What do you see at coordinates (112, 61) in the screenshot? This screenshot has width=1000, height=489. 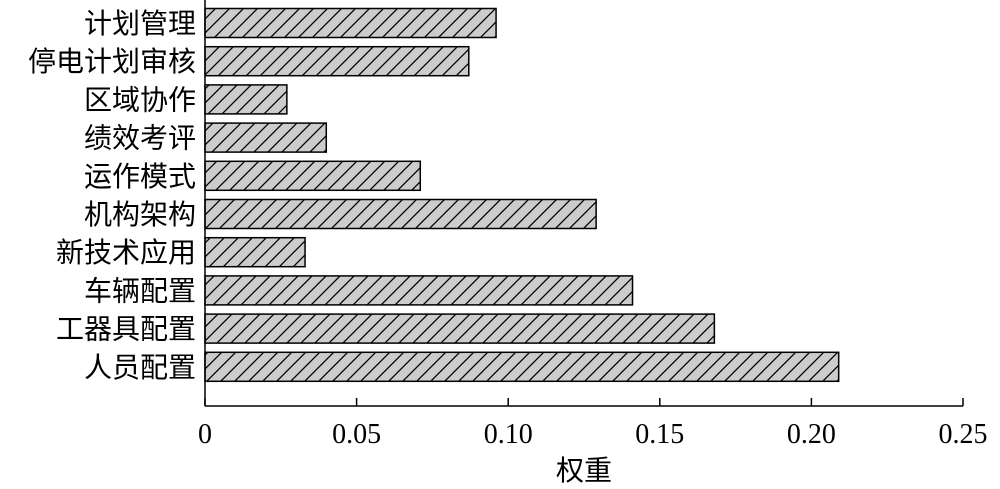 I see `category-label: 停电计划审核` at bounding box center [112, 61].